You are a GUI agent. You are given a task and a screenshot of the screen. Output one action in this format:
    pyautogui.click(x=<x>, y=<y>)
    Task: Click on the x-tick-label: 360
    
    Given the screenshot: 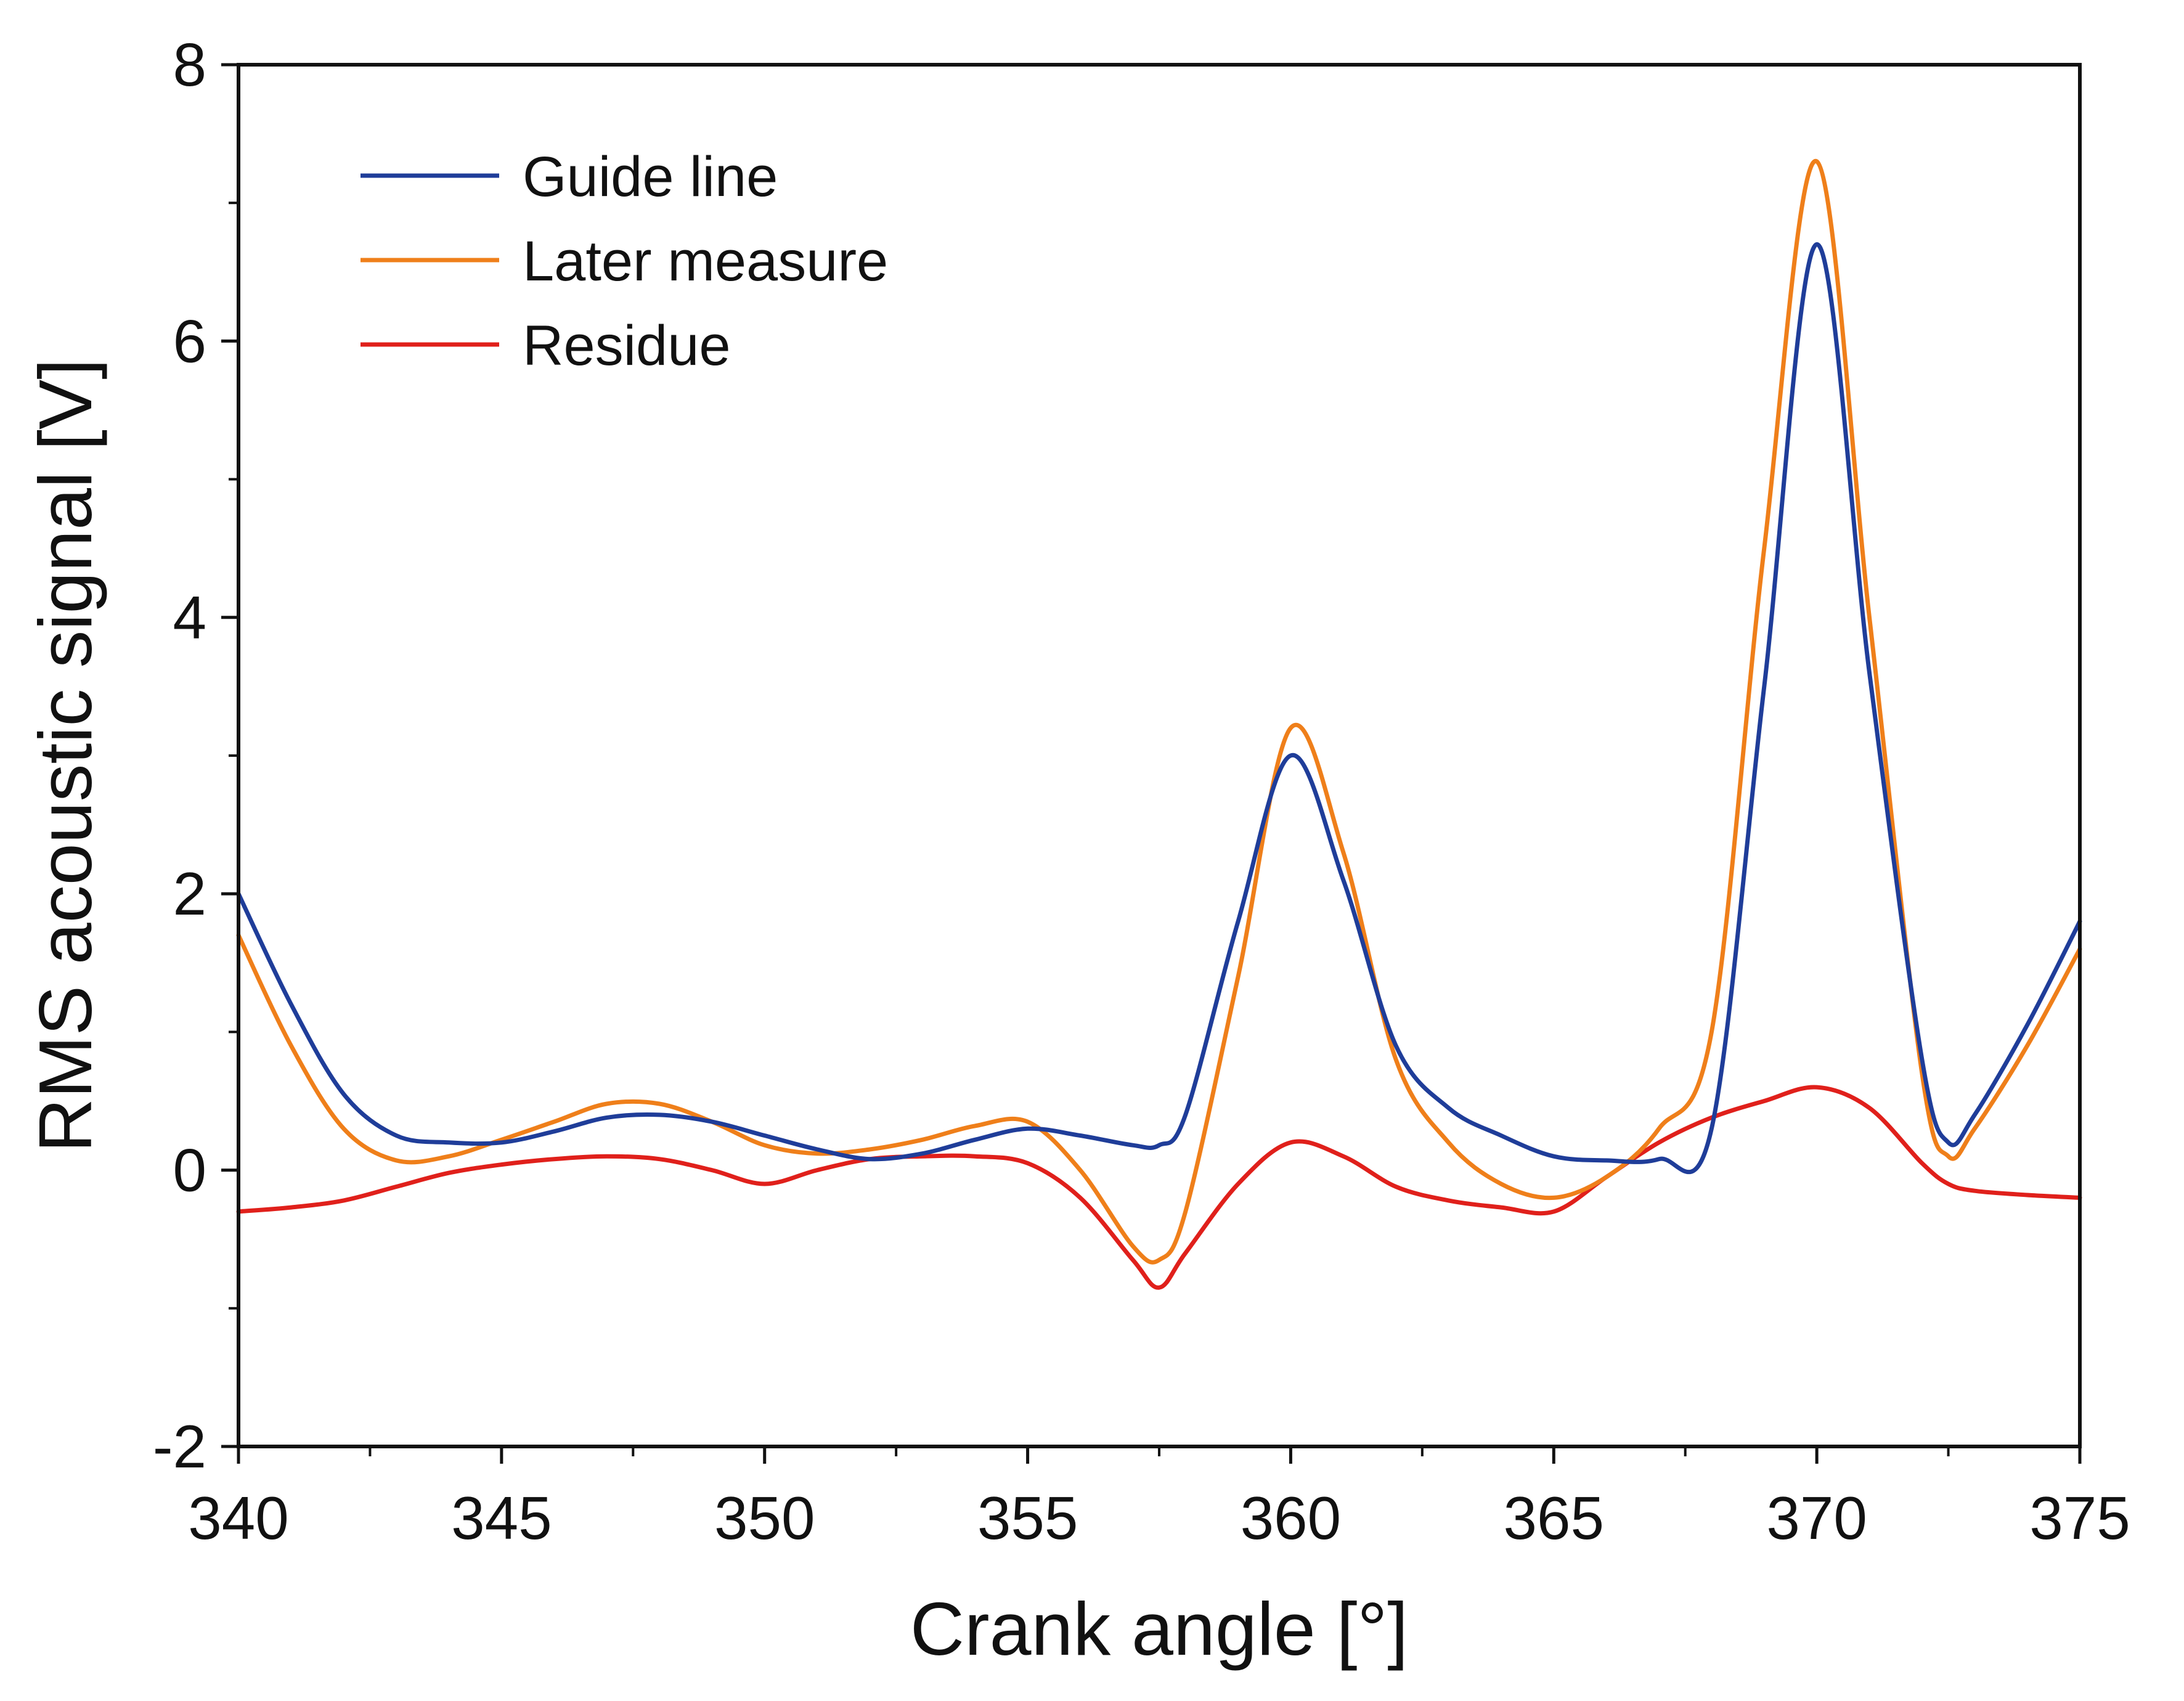 What is the action you would take?
    pyautogui.click(x=1291, y=1518)
    